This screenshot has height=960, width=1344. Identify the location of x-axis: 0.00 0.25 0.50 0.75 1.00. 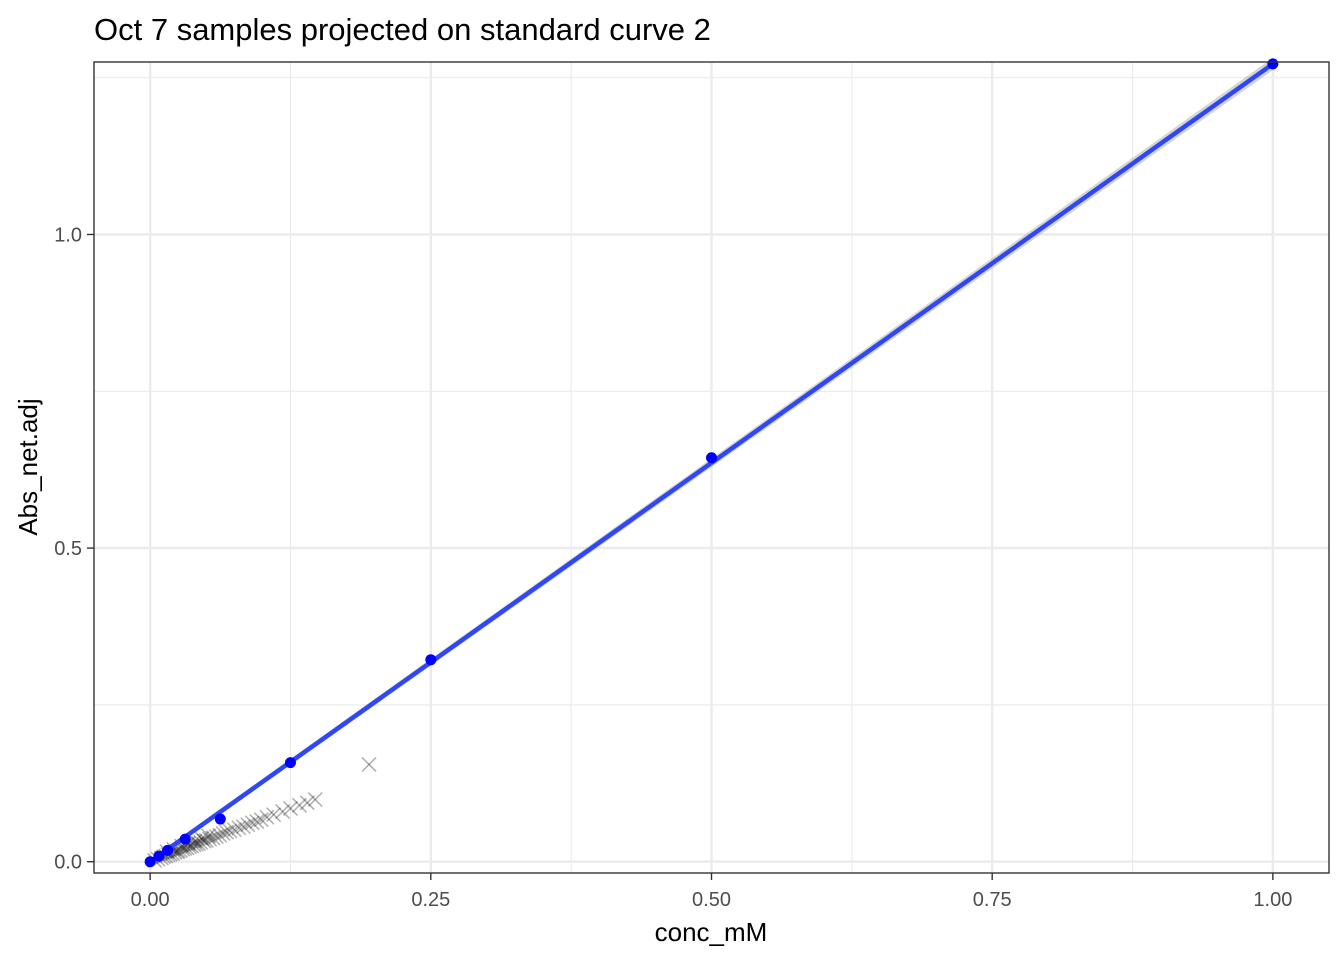
(711, 892).